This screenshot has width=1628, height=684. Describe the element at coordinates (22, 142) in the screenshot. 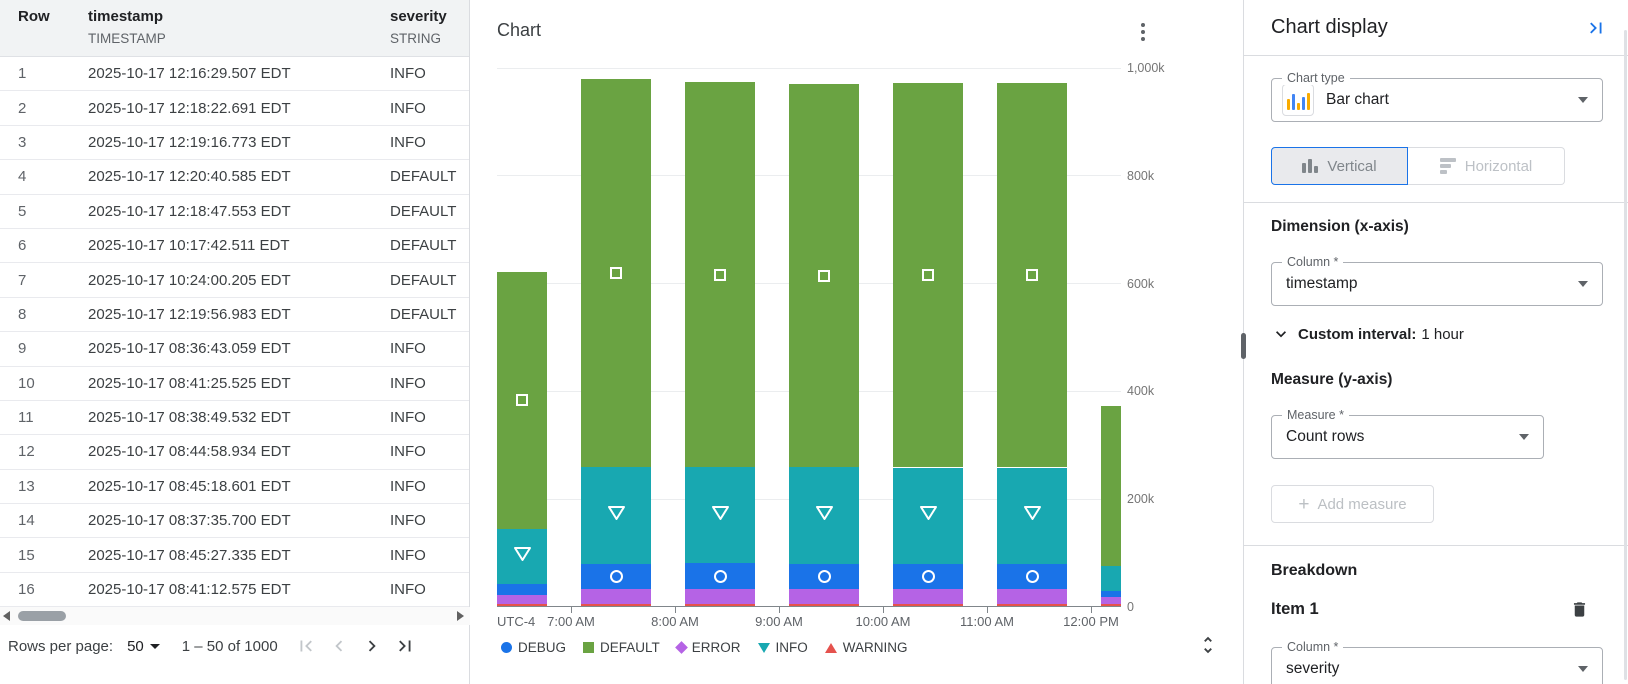

I see `row-number-cell: 3` at that location.